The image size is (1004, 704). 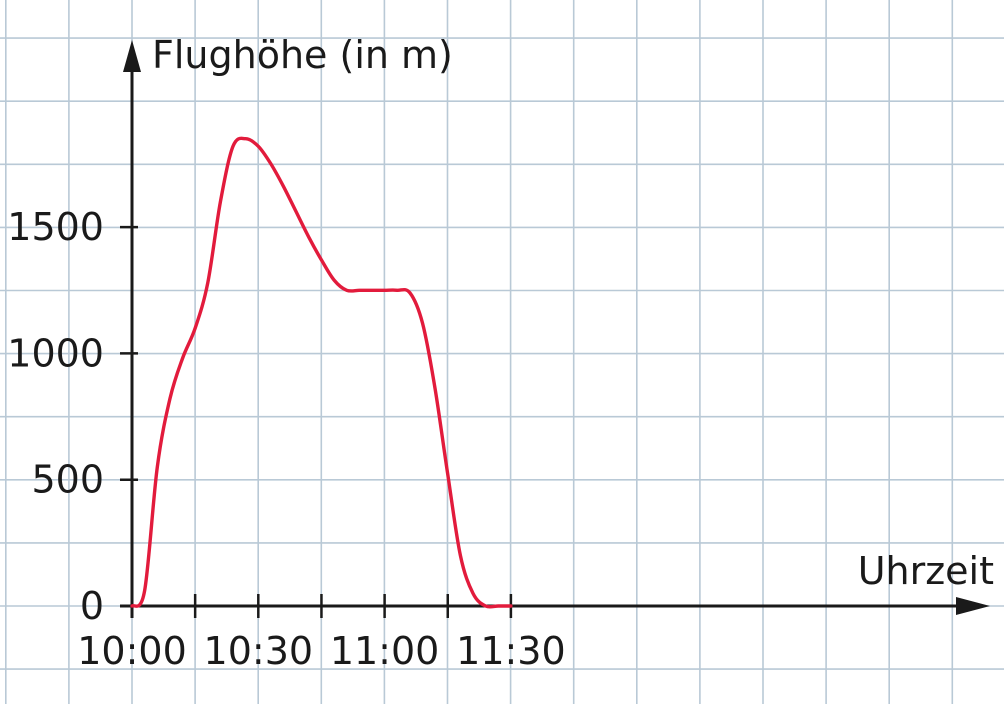 What do you see at coordinates (511, 651) in the screenshot?
I see `x-tick-label: 11:30` at bounding box center [511, 651].